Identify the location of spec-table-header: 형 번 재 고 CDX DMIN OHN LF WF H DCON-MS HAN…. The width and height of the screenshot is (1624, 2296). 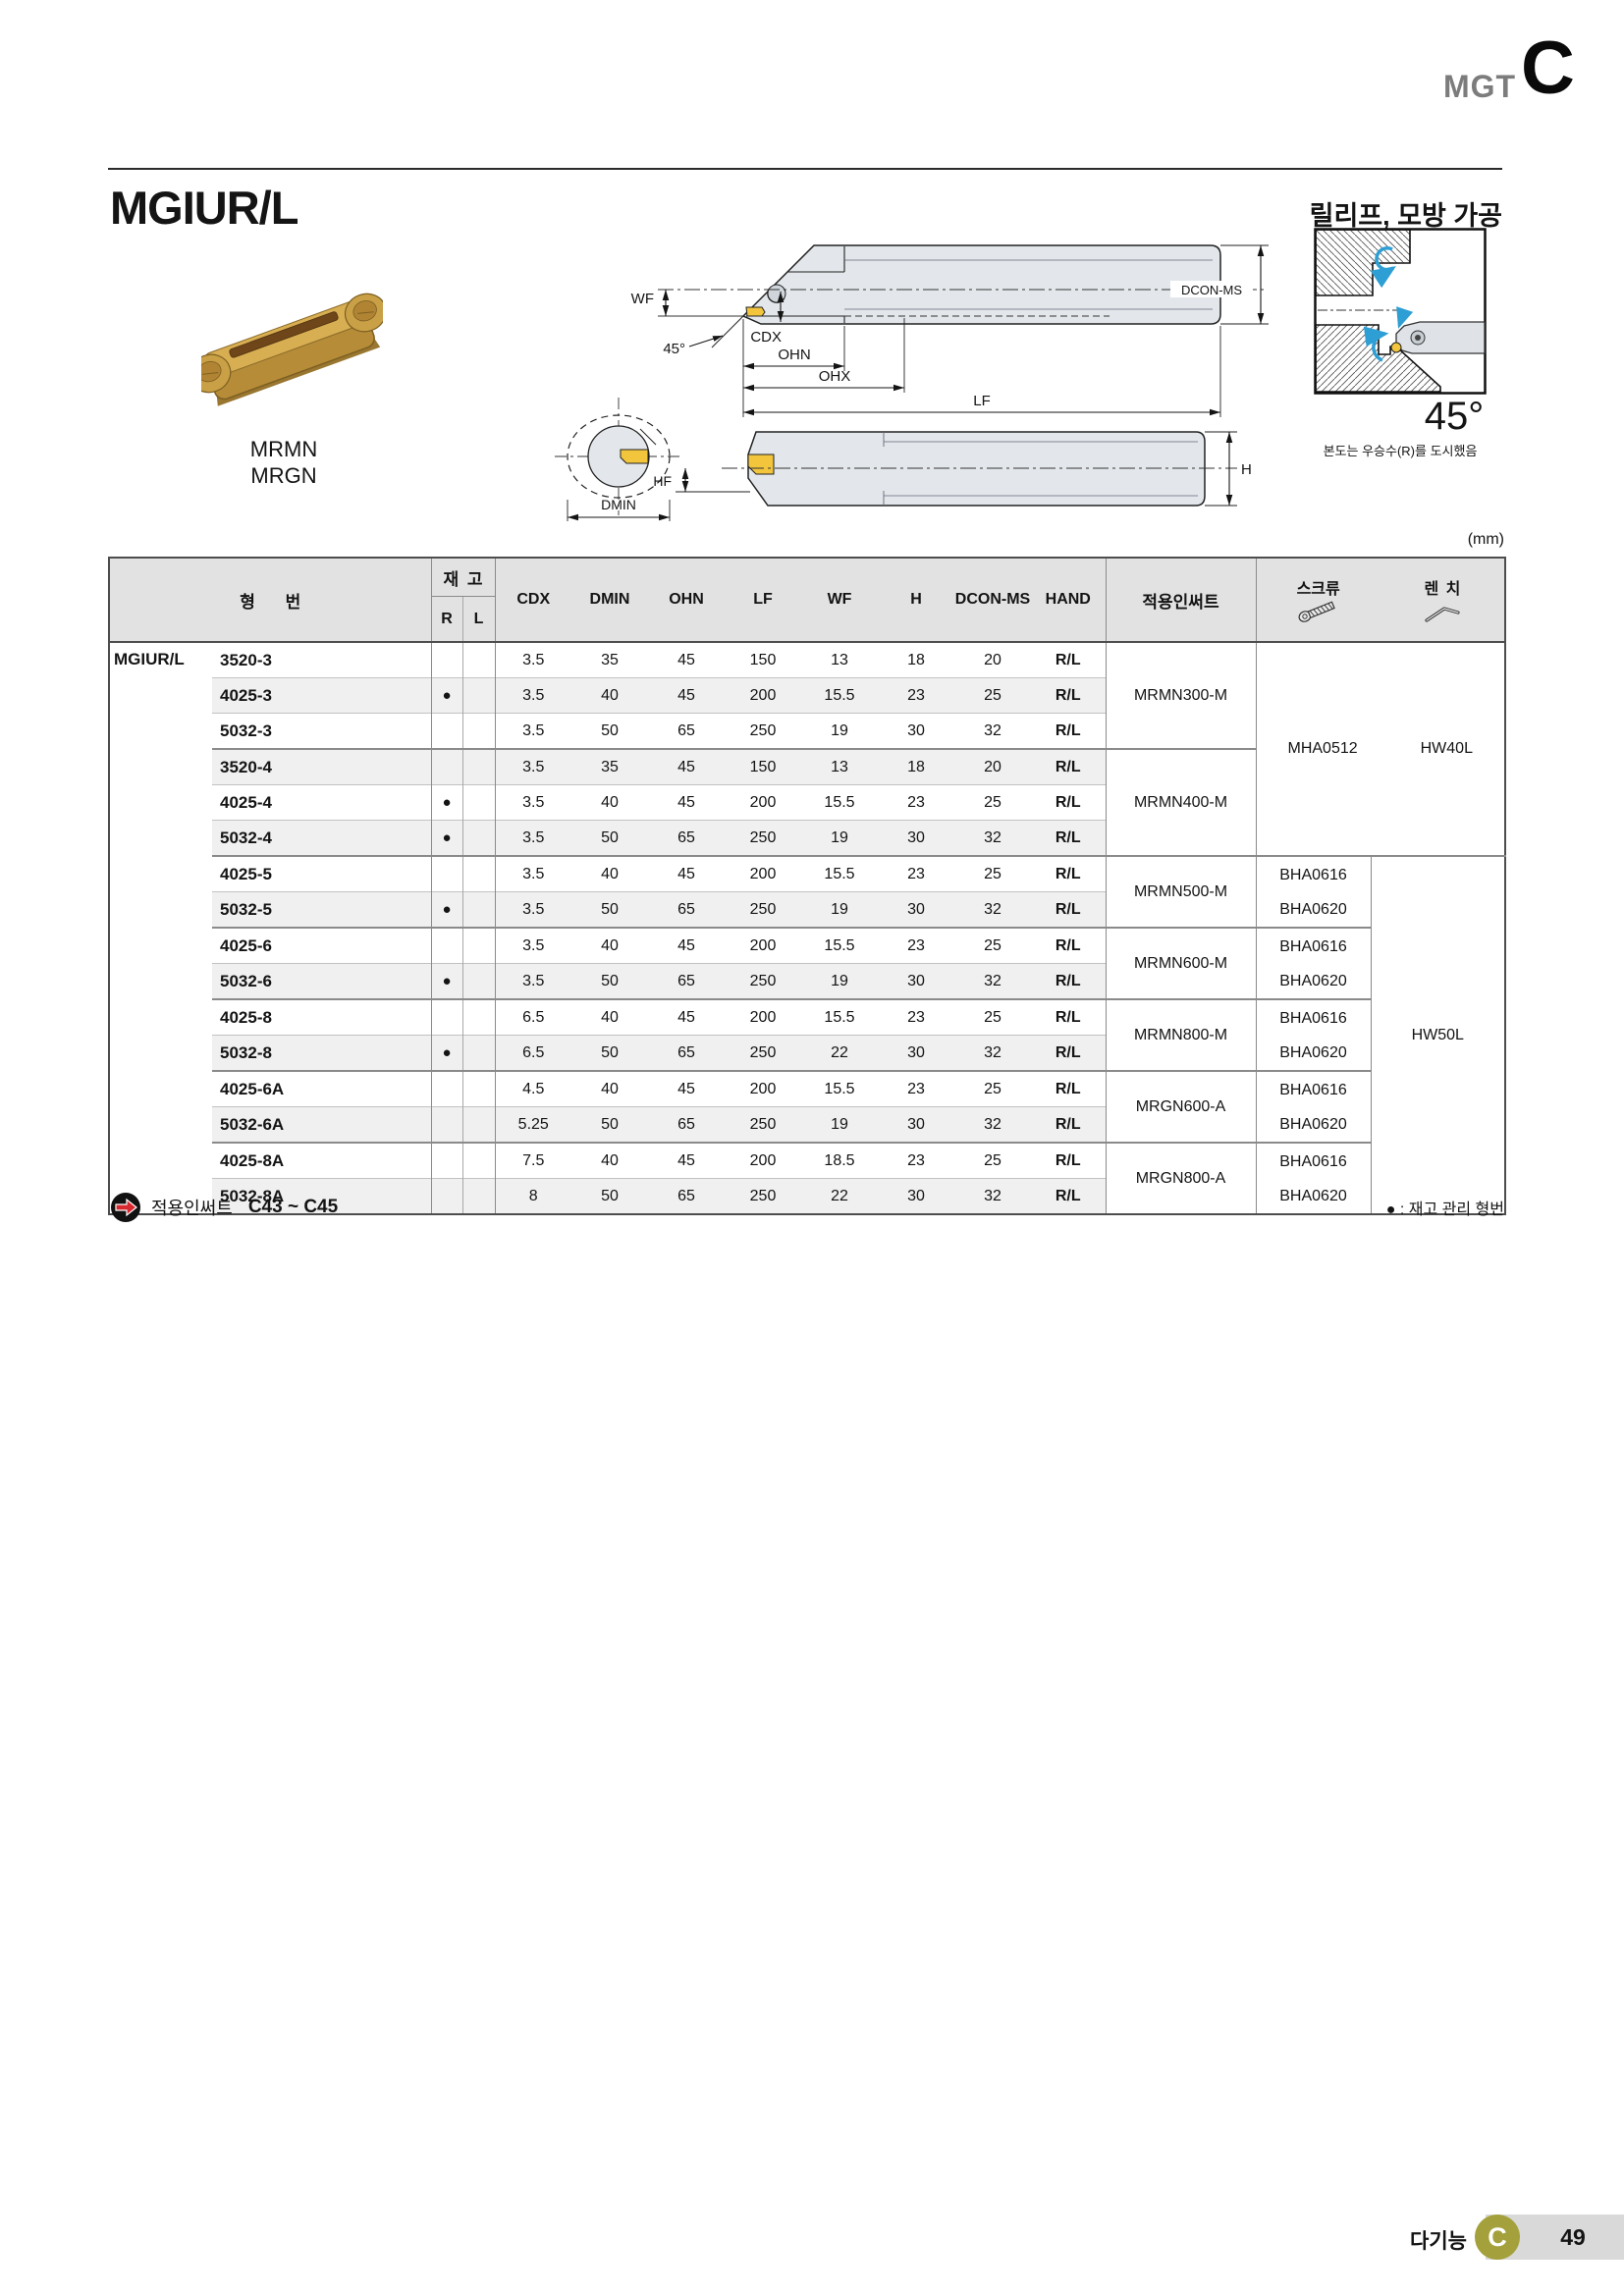
(807, 601).